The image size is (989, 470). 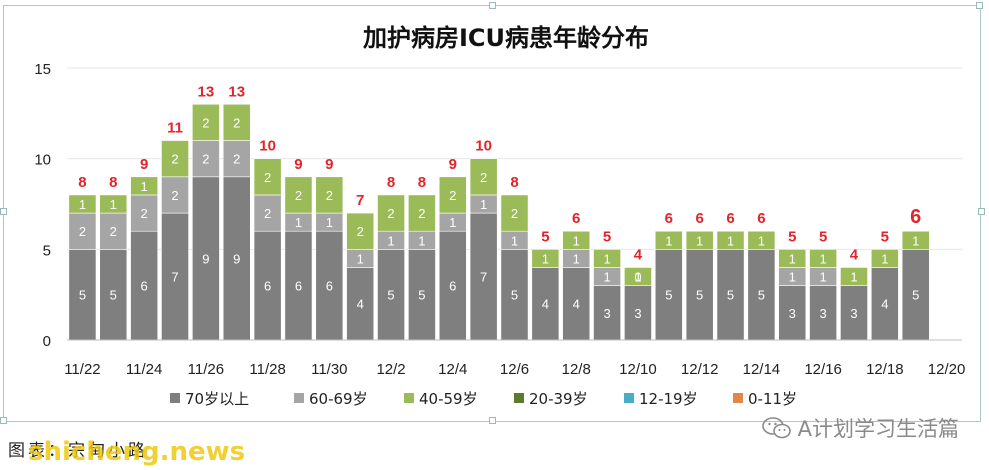 I want to click on resize-handle-right, so click(x=981, y=211).